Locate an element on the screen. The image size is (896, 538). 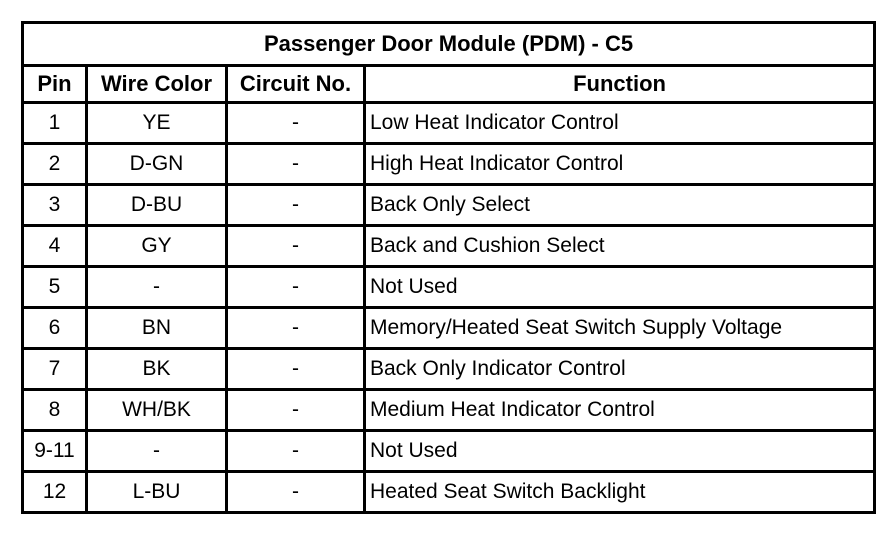
table-row: 5 - - Not Used is located at coordinates (449, 287).